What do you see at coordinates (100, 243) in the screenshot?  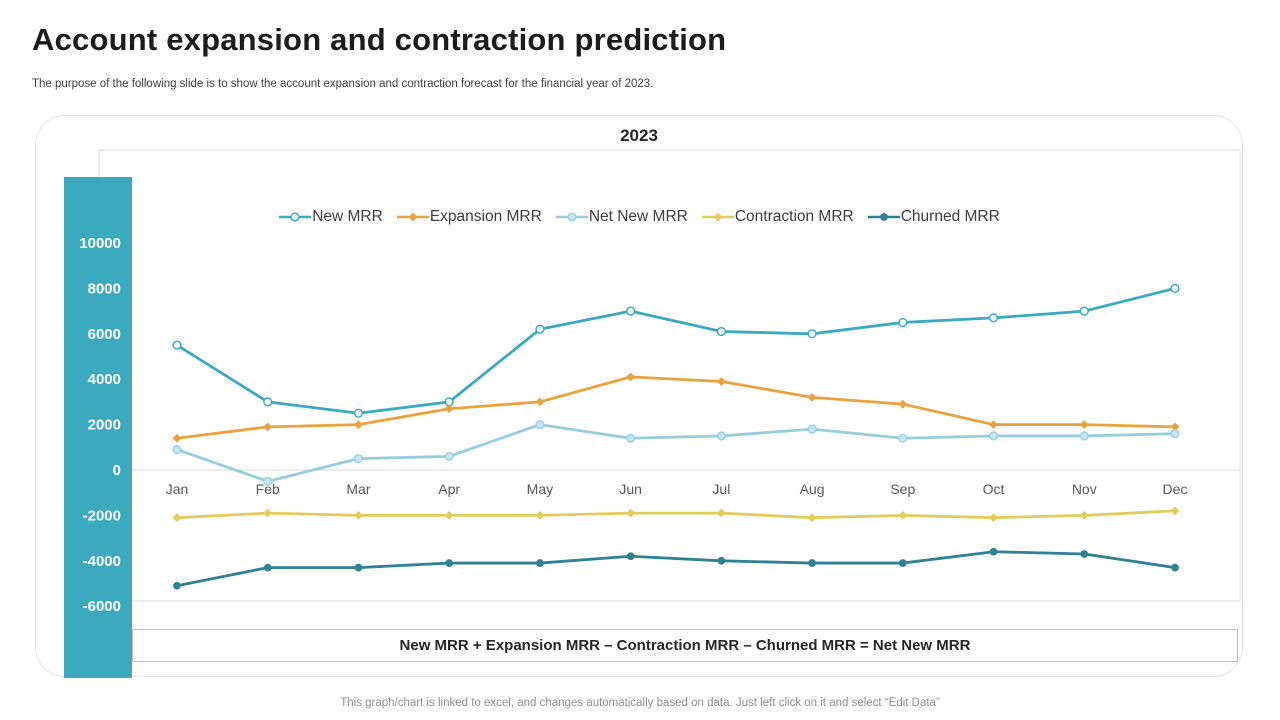 I see `y-axis-tick-label: 10000` at bounding box center [100, 243].